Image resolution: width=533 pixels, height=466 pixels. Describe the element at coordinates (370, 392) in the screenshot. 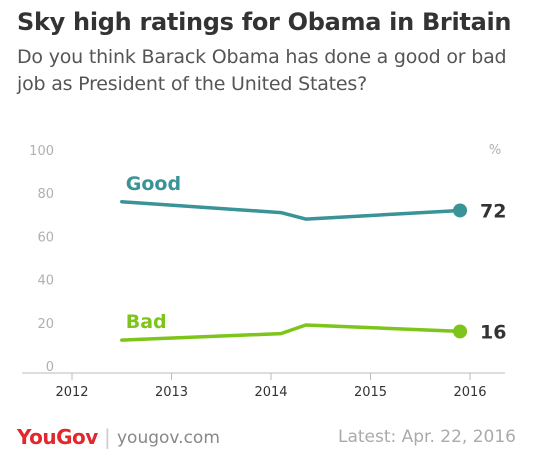

I see `x-tick-label: 2015` at that location.